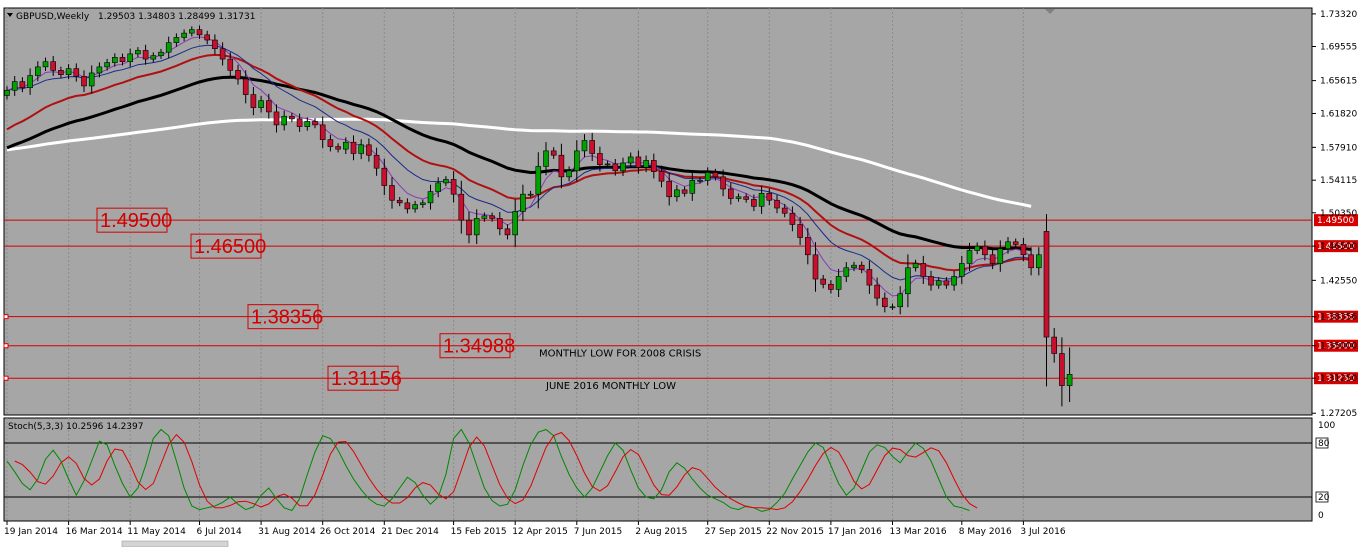  I want to click on time-tick-label: 11 May 2014, so click(156, 532).